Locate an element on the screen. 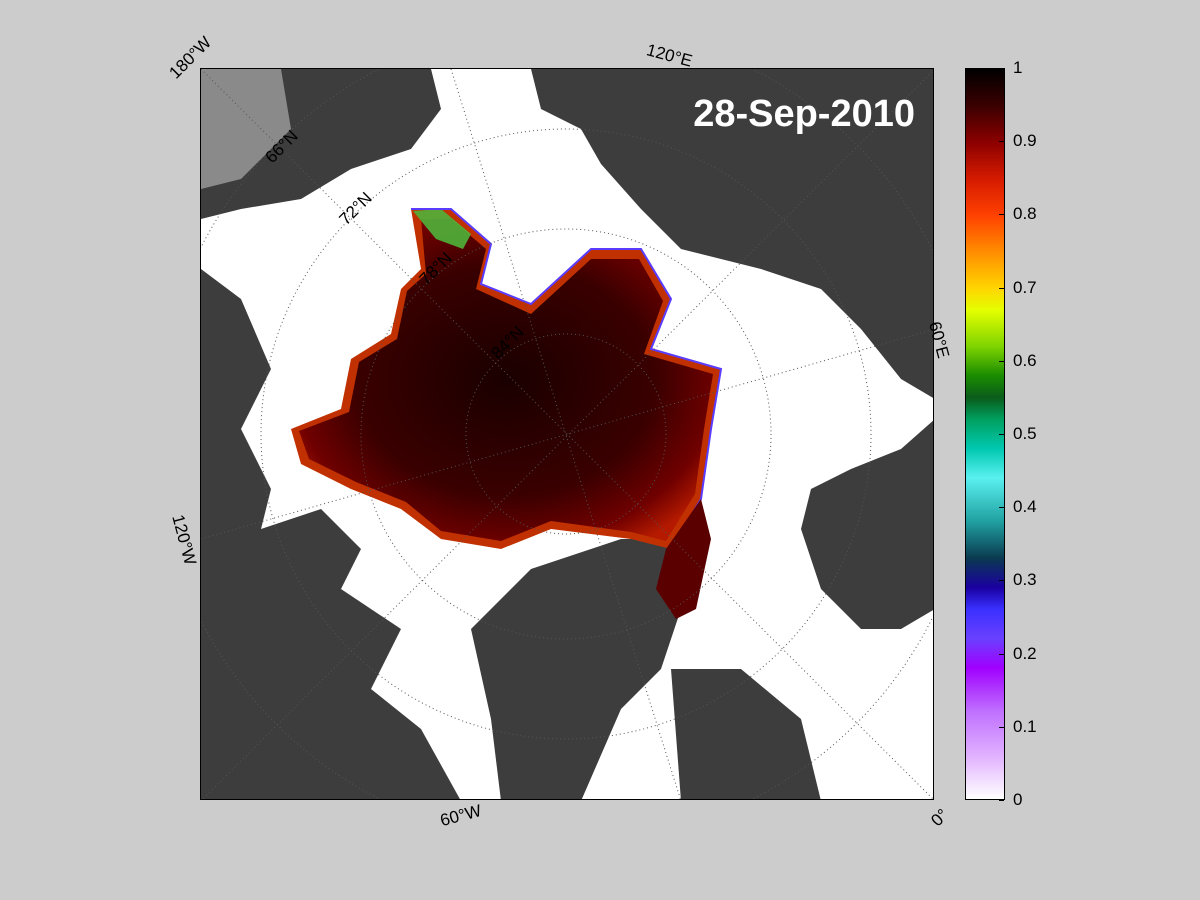 Image resolution: width=1200 pixels, height=900 pixels. land-east is located at coordinates (867, 524).